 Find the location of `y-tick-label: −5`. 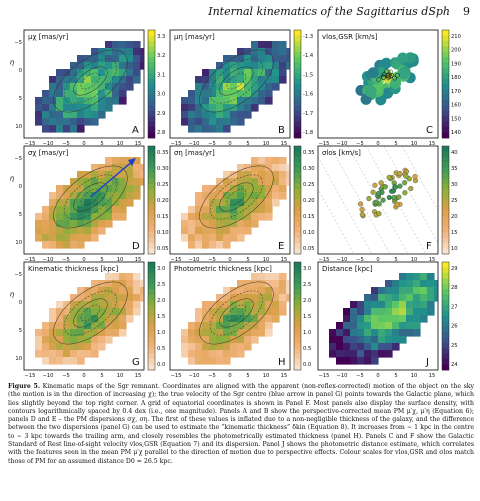

y-tick-label: −5 is located at coordinates (18, 43).